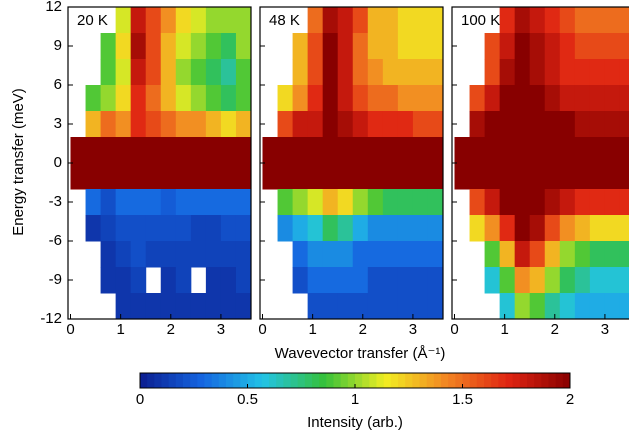 This screenshot has height=438, width=629. I want to click on x-tick-label: 0, so click(454, 329).